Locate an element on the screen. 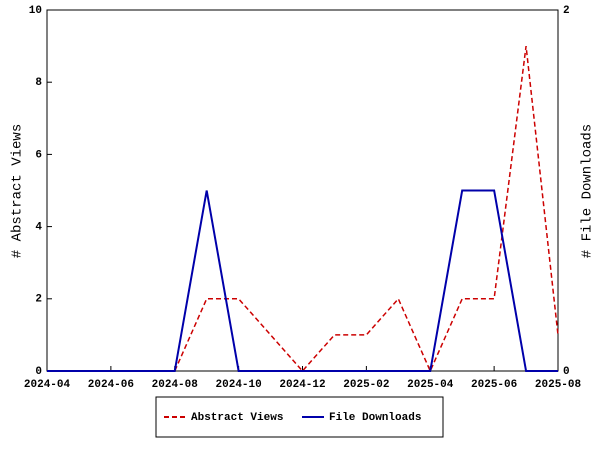 Image resolution: width=600 pixels, height=450 pixels. x-tick-label: 2025-02 is located at coordinates (366, 385).